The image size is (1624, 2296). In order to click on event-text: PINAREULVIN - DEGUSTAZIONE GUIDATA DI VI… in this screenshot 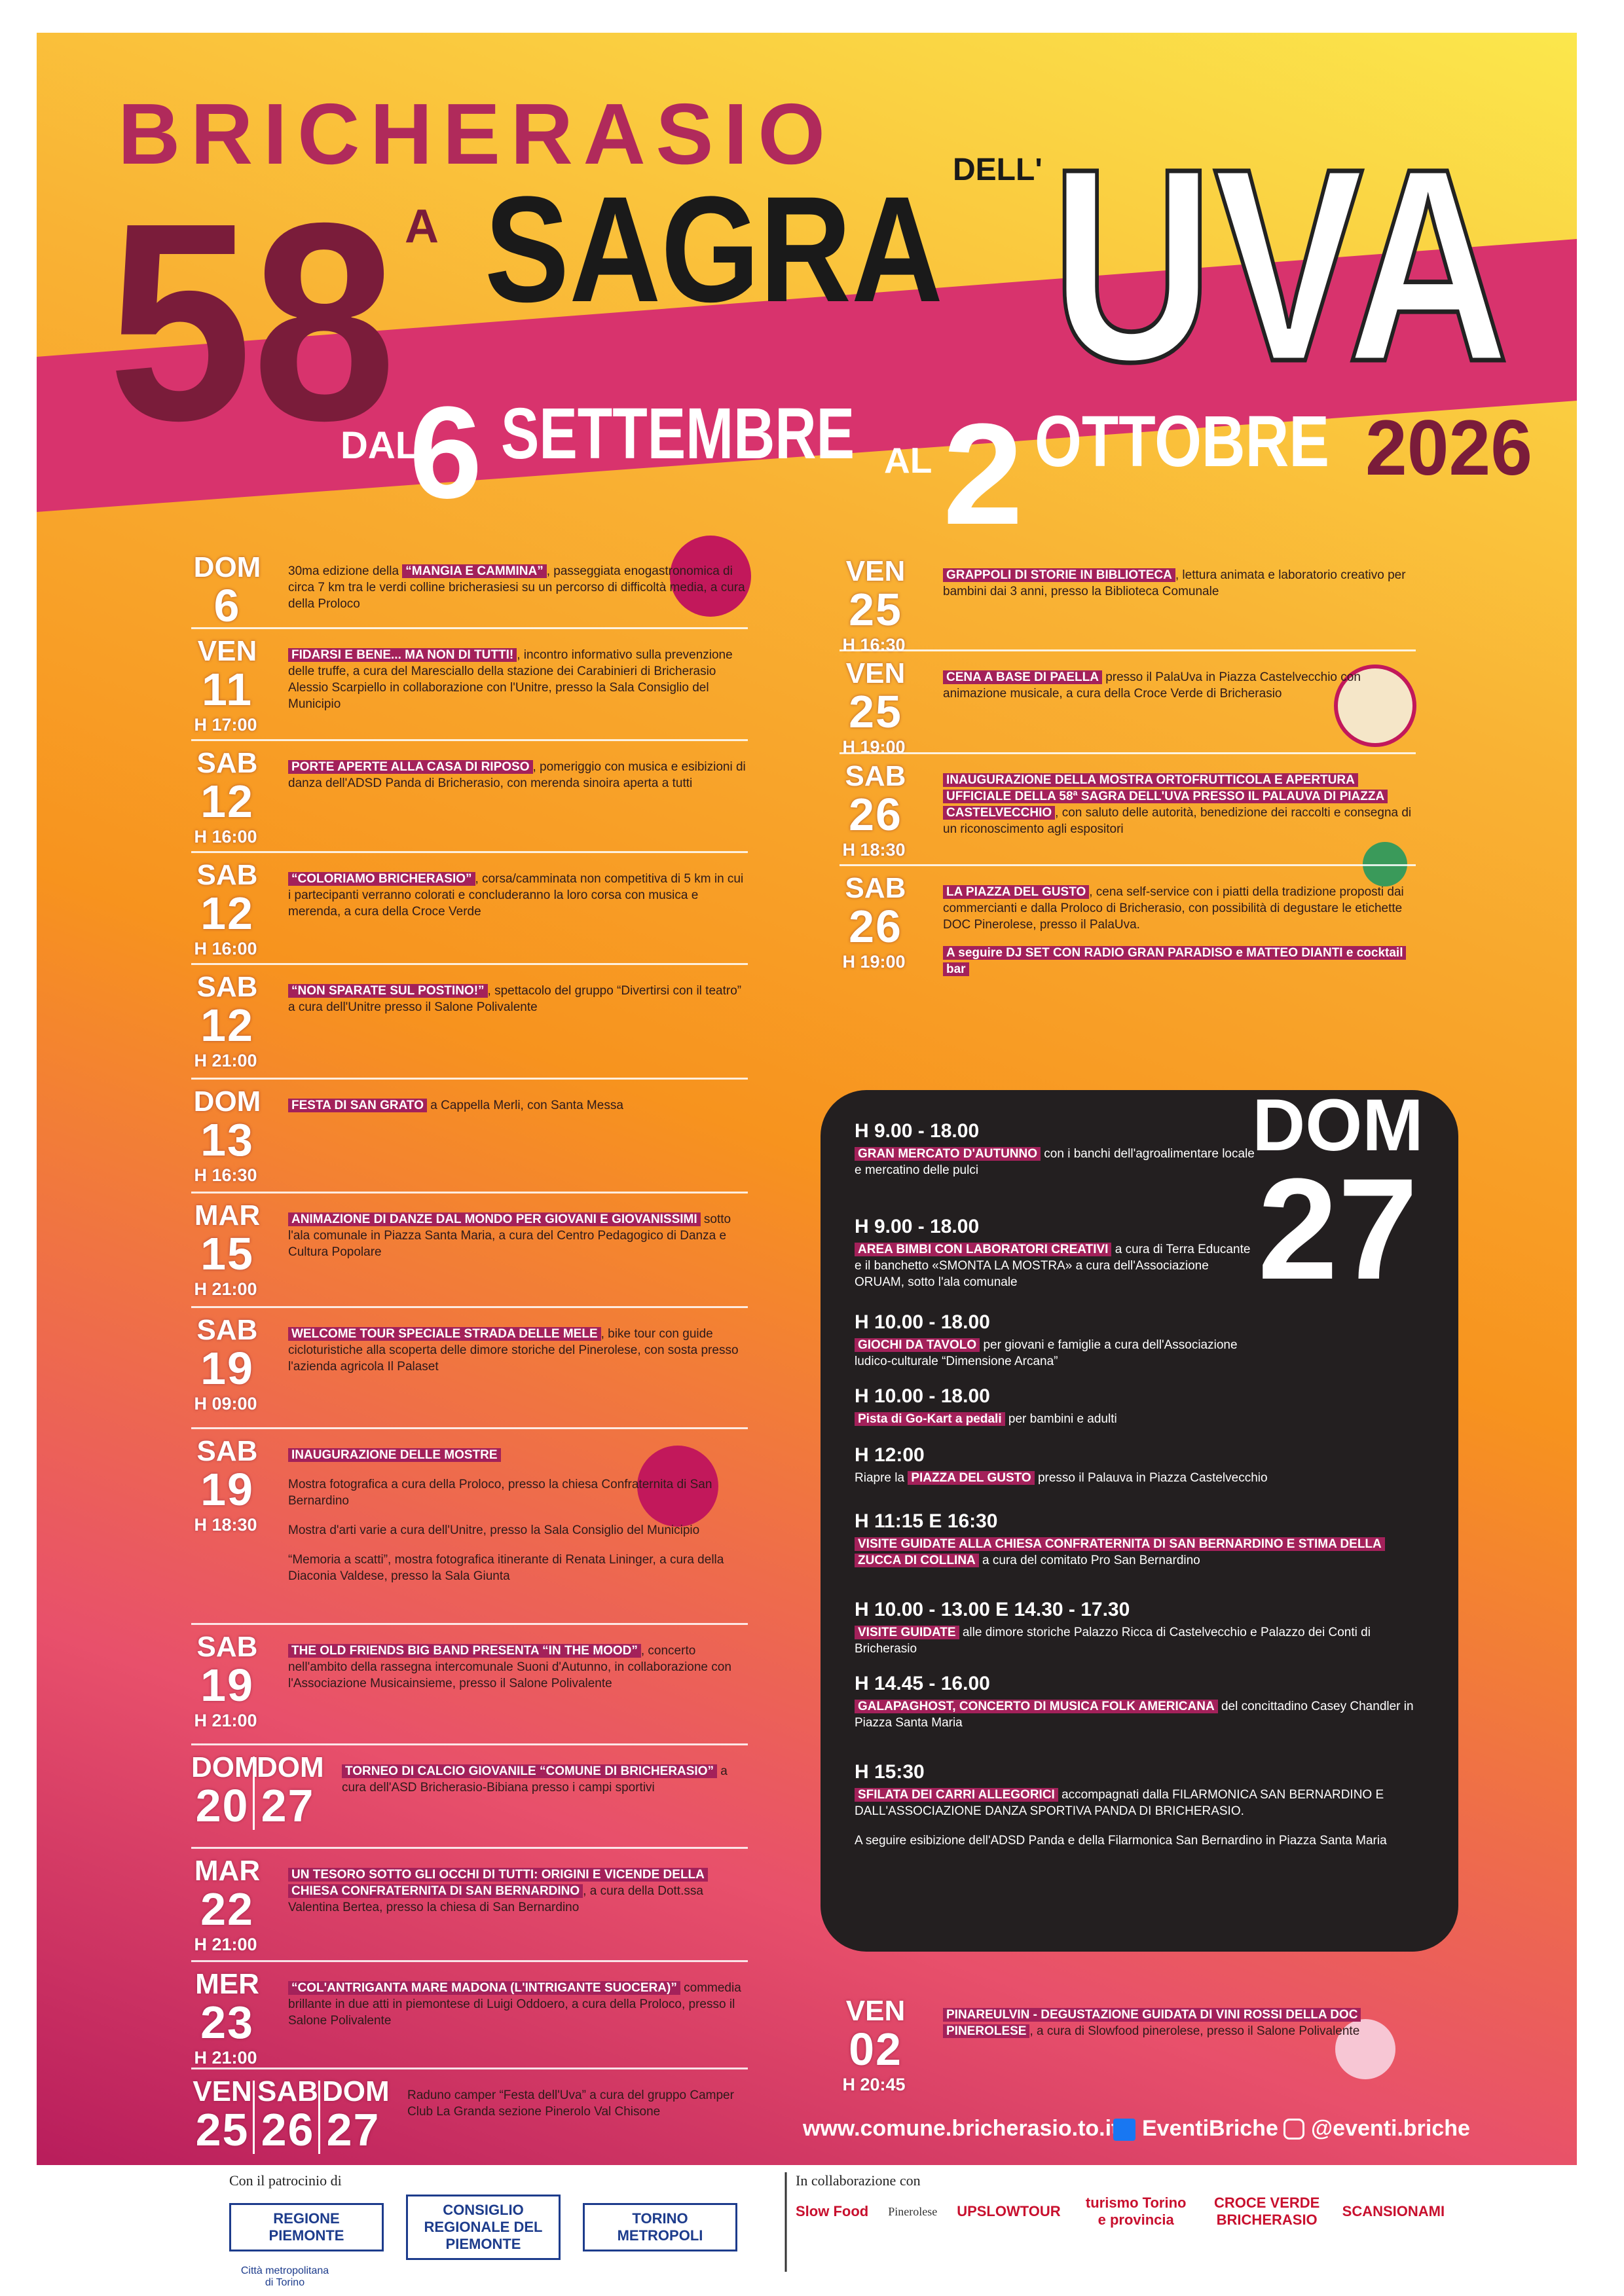, I will do `click(1178, 2023)`.